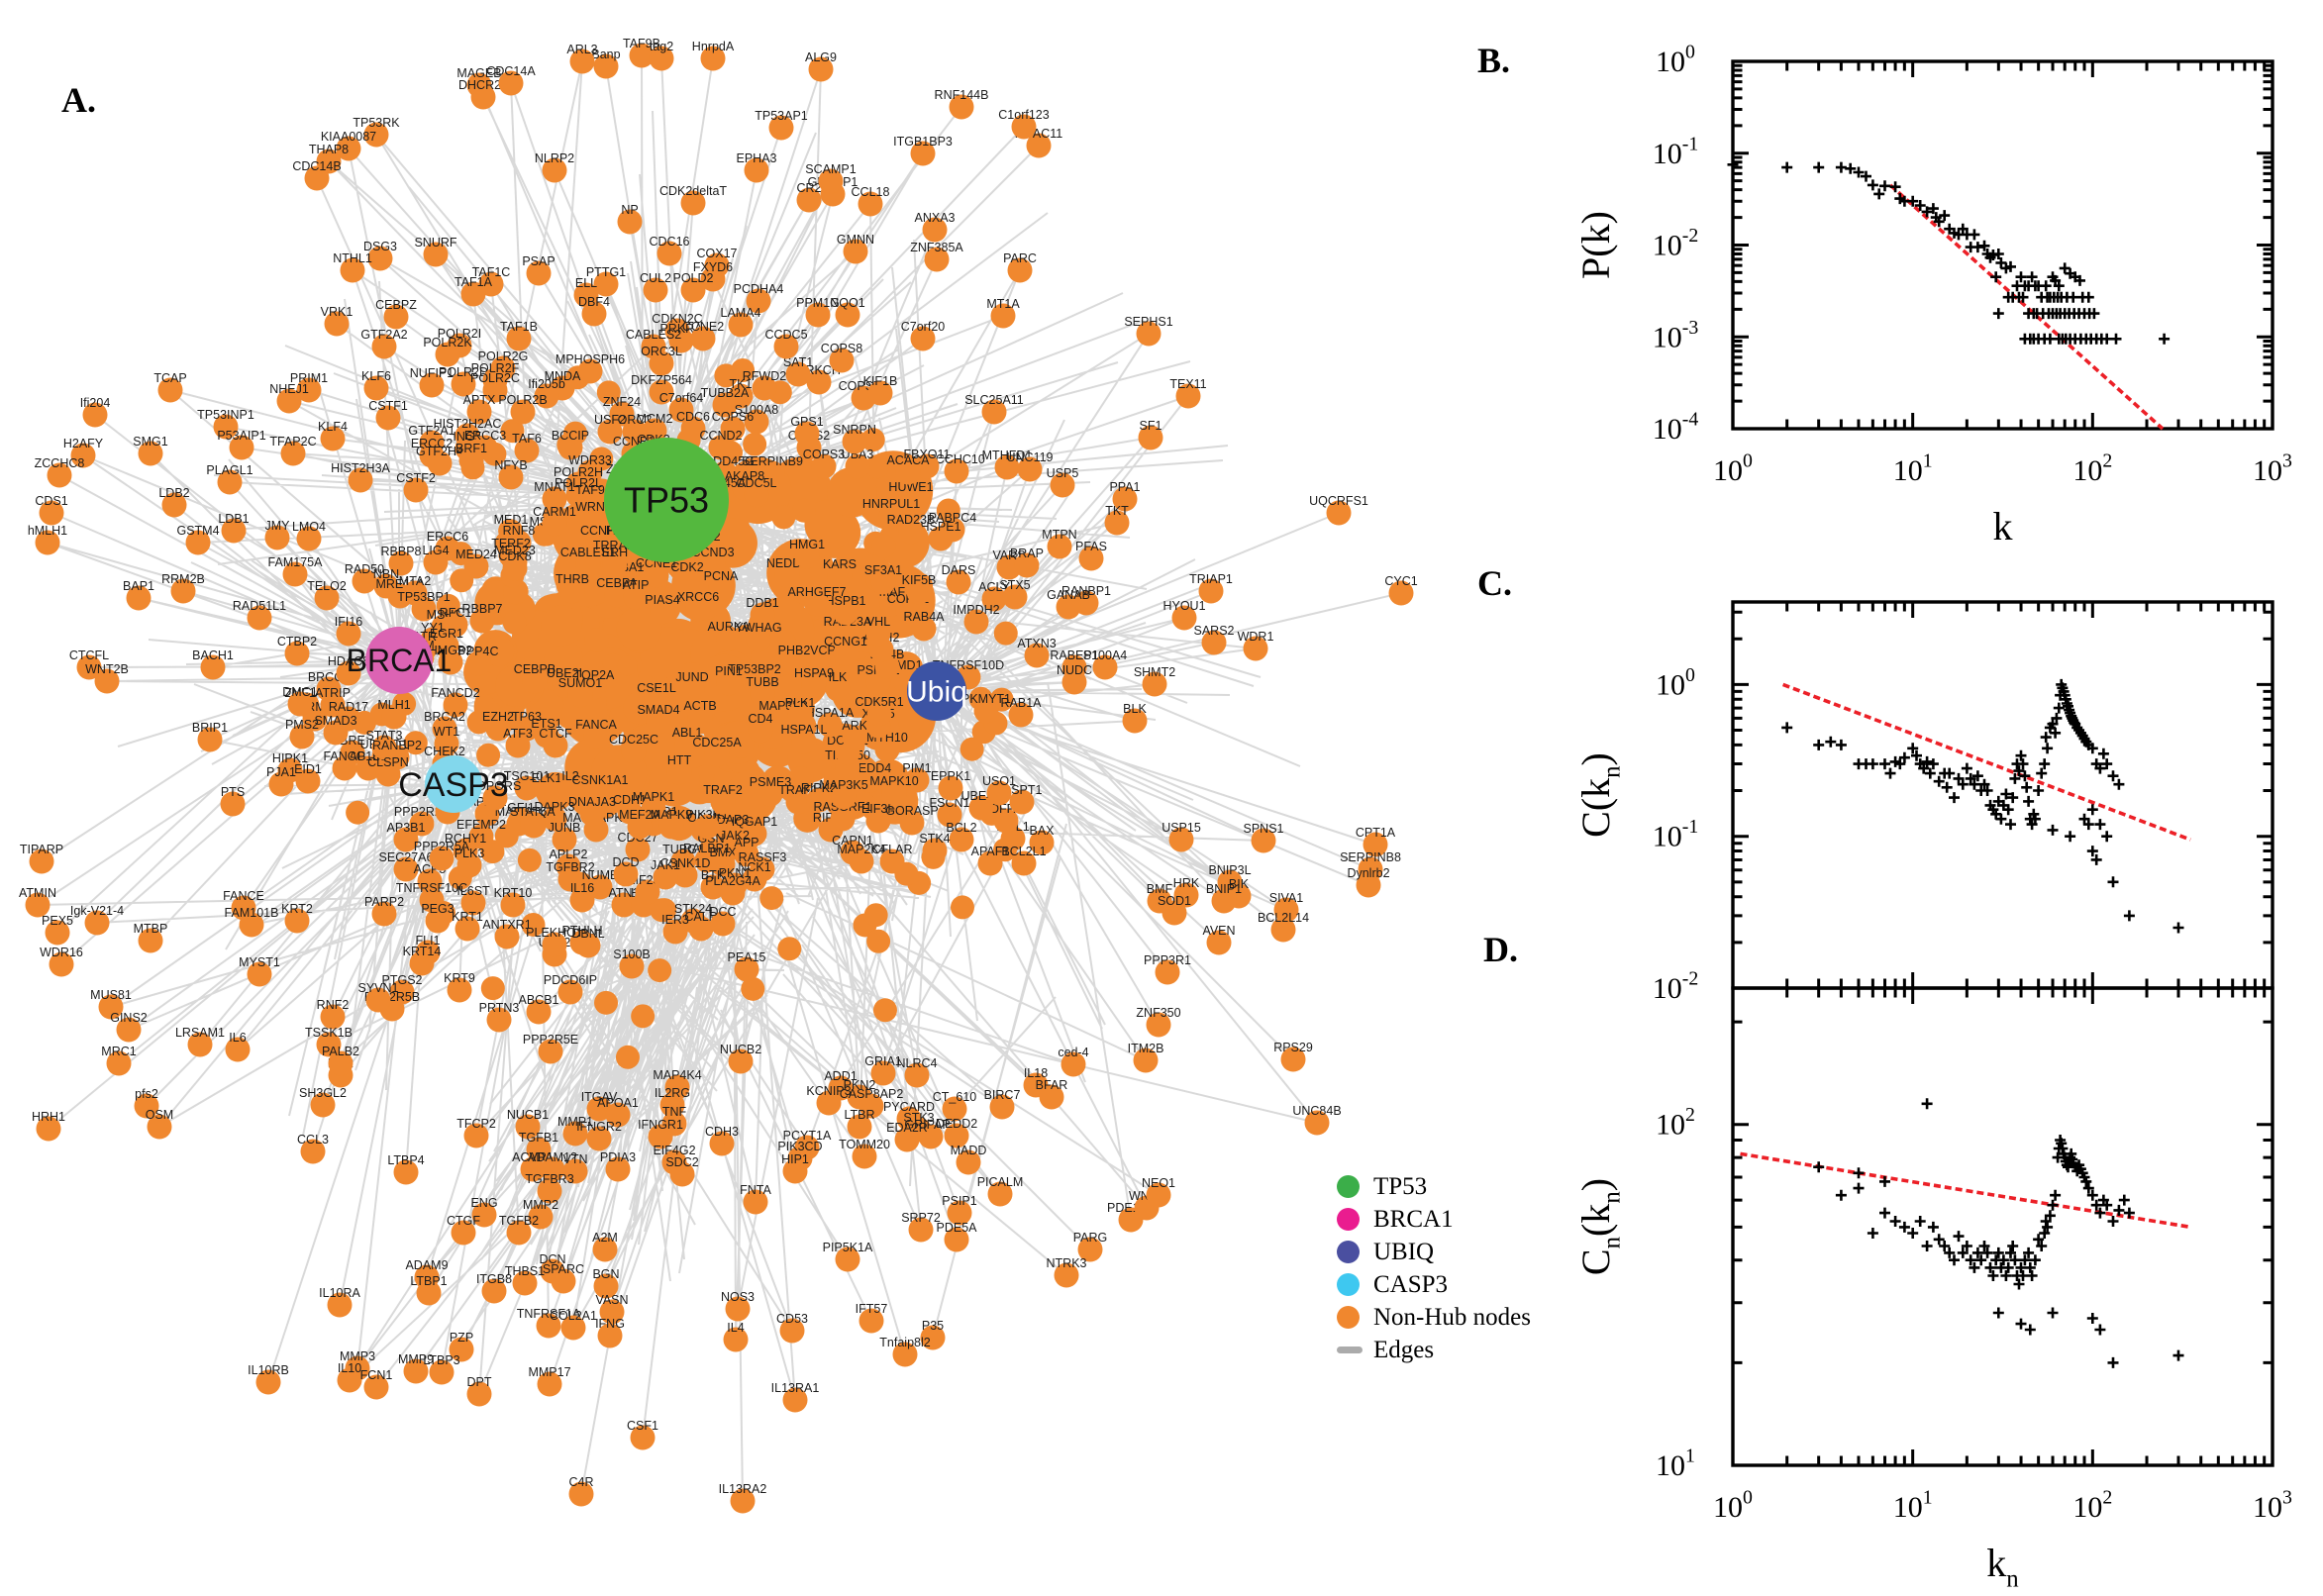 The height and width of the screenshot is (1596, 2323). Describe the element at coordinates (1733, 1506) in the screenshot. I see `tick-label: 100` at that location.